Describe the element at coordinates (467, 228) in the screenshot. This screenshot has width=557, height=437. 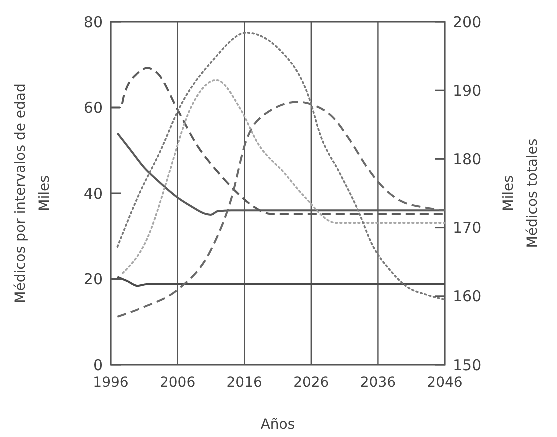
I see `y2-tick-label: 170` at that location.